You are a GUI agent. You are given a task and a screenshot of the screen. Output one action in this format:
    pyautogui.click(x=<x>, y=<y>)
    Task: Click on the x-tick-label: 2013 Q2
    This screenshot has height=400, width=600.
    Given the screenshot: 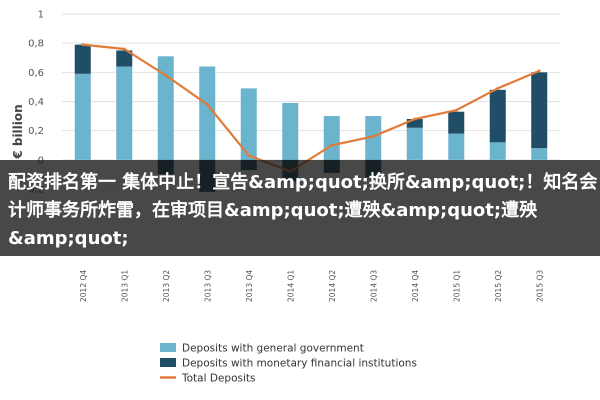 What is the action you would take?
    pyautogui.click(x=166, y=286)
    